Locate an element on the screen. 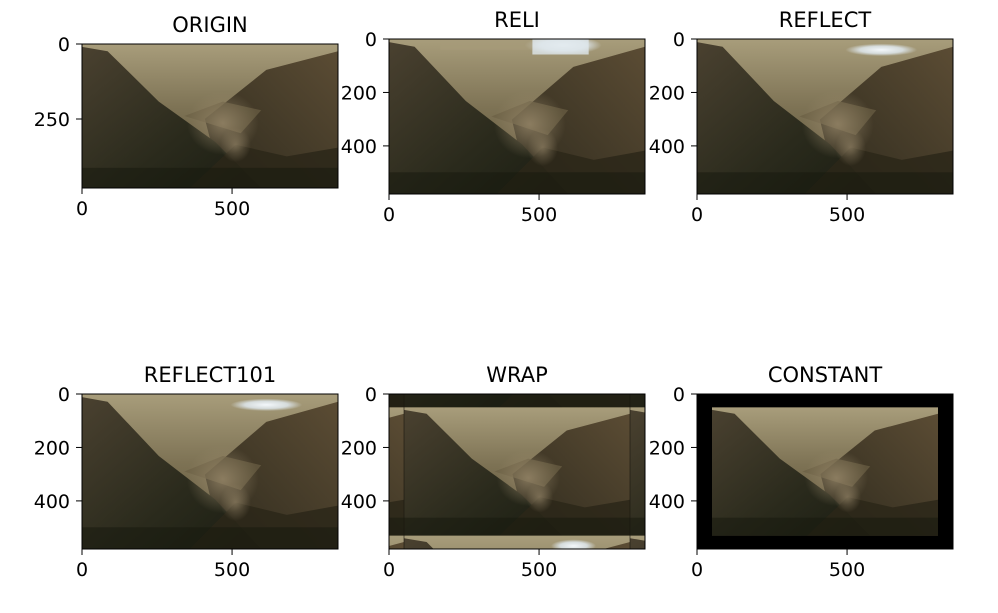  subplot-title: ORIGIN is located at coordinates (210, 25).